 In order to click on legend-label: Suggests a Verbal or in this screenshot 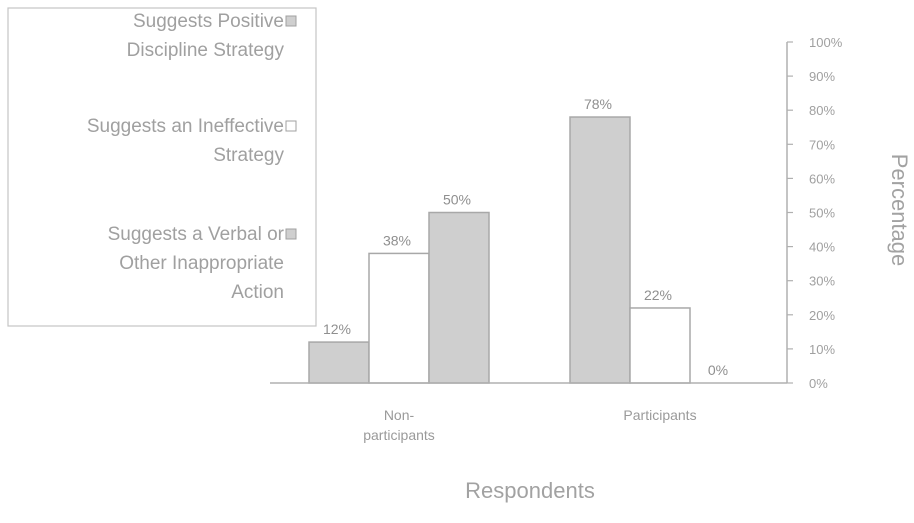, I will do `click(196, 234)`.